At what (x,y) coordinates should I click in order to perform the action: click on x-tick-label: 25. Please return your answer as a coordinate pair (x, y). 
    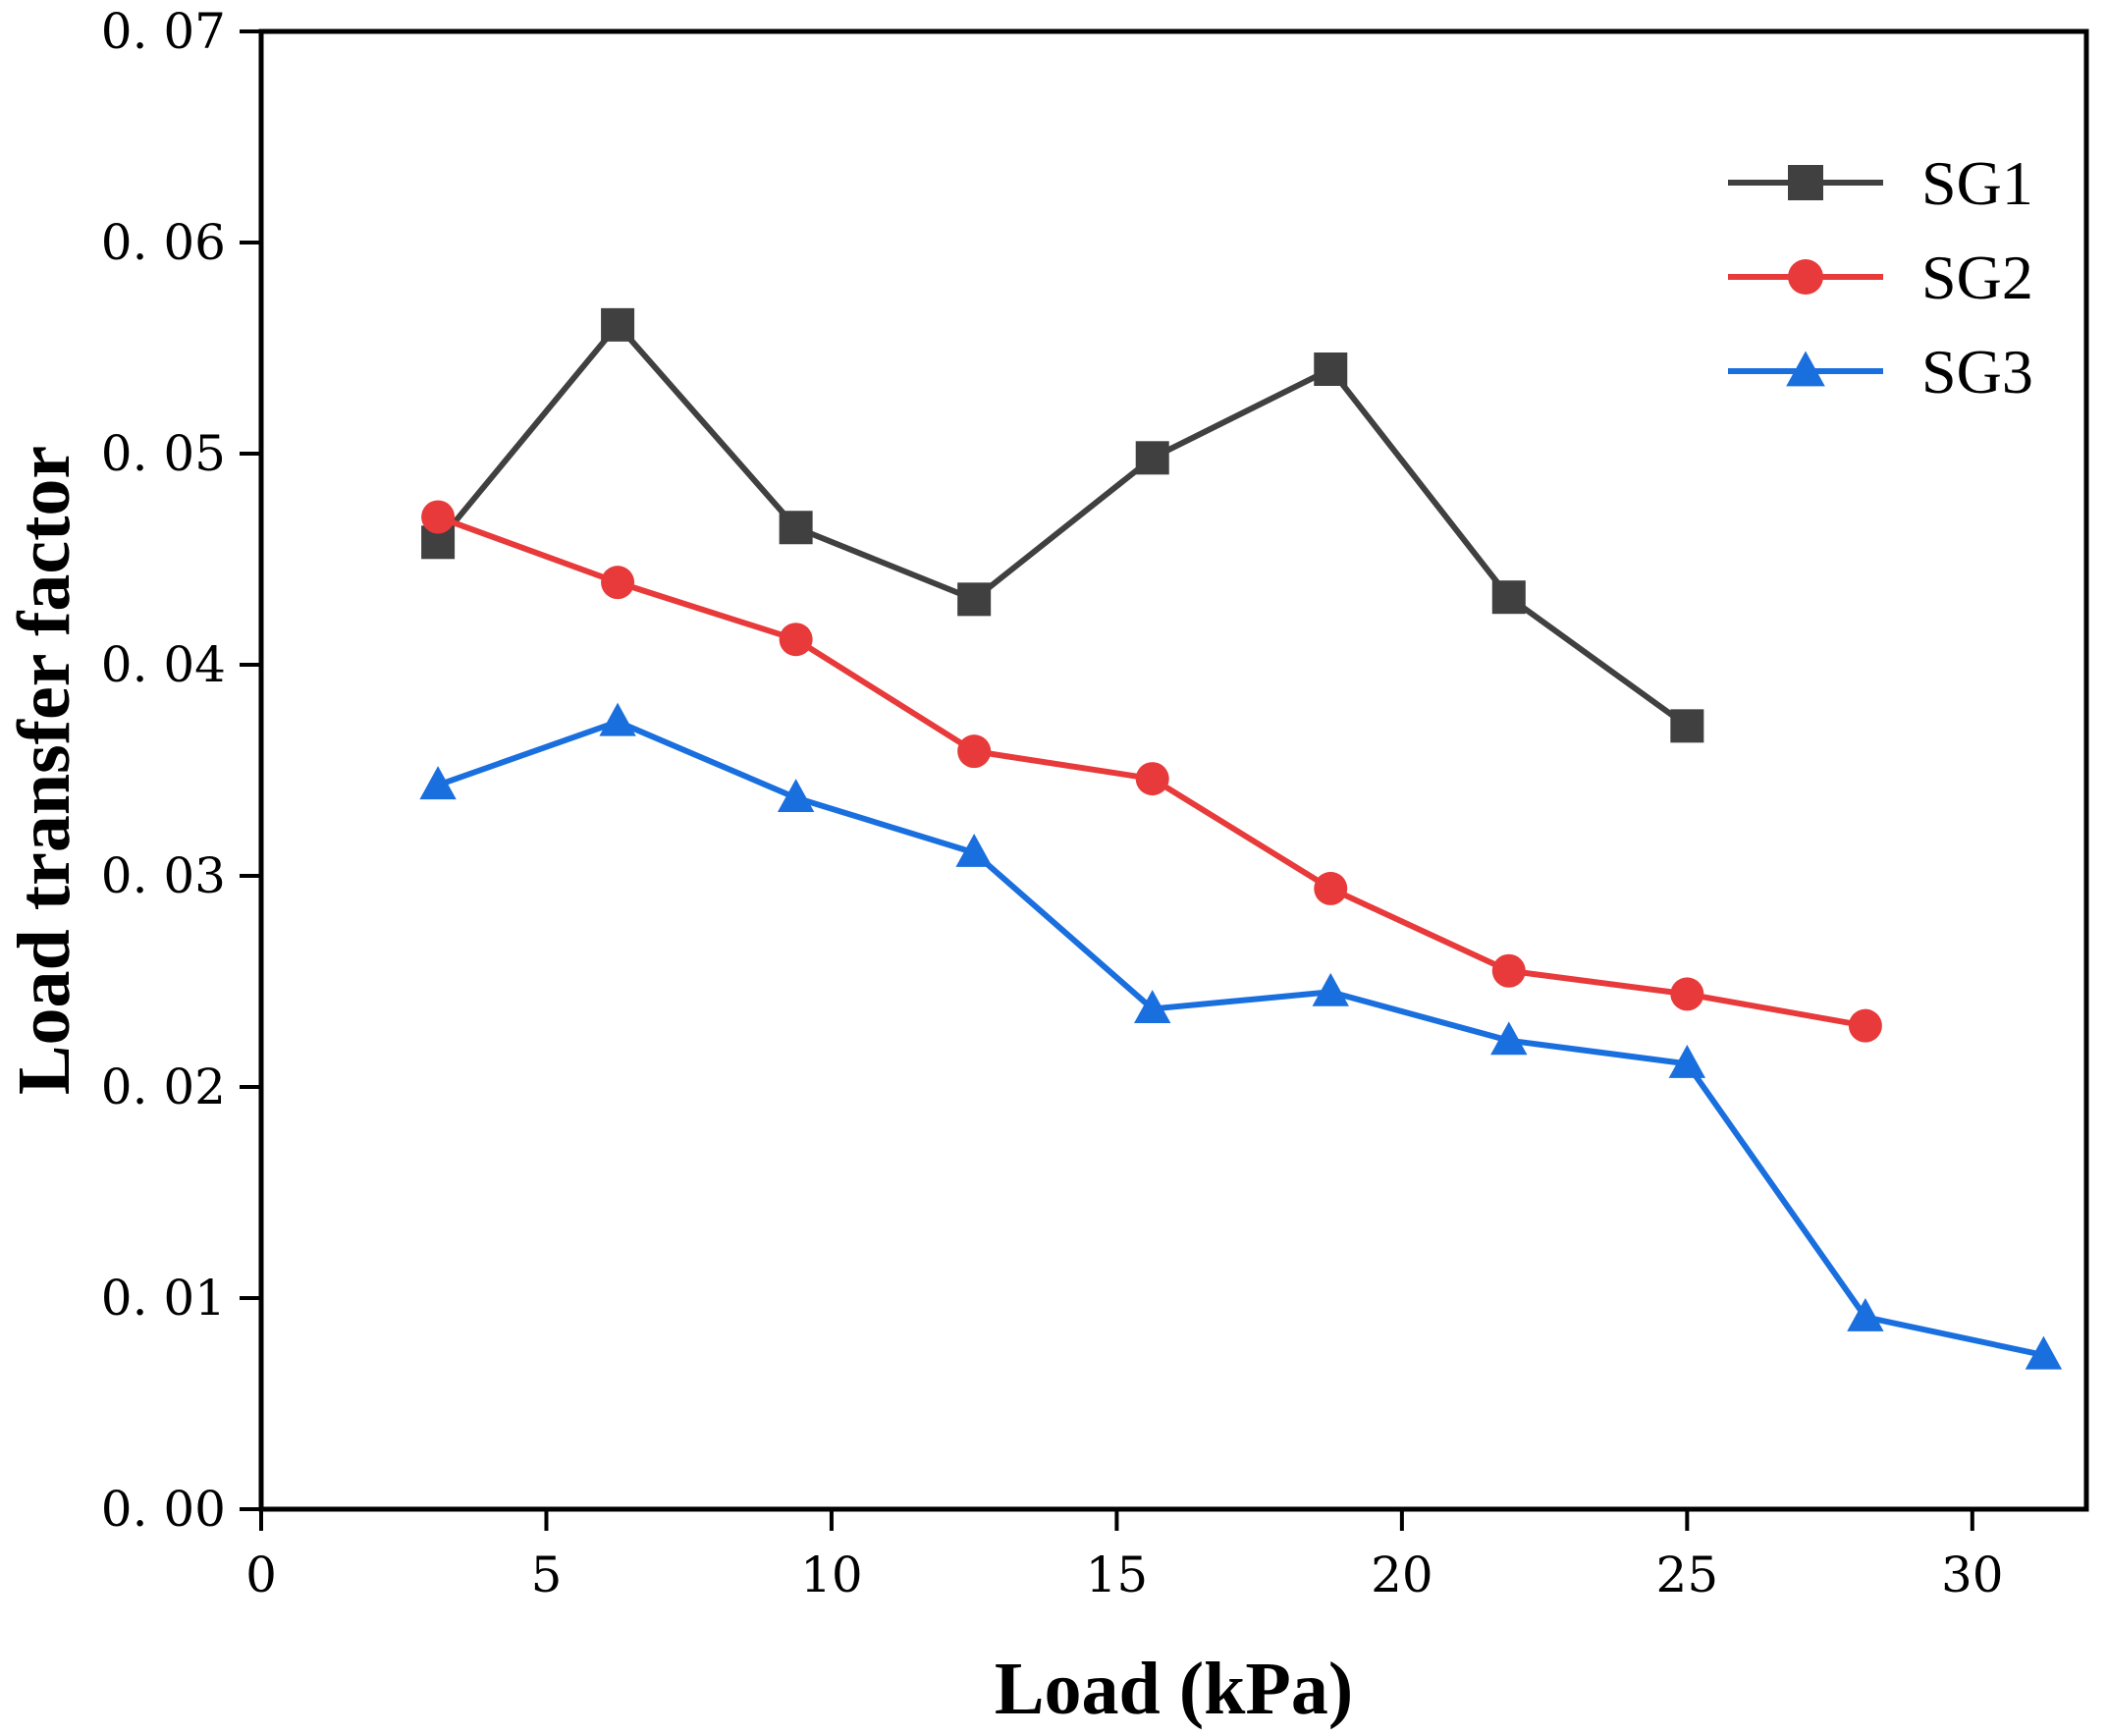
    Looking at the image, I should click on (1687, 1574).